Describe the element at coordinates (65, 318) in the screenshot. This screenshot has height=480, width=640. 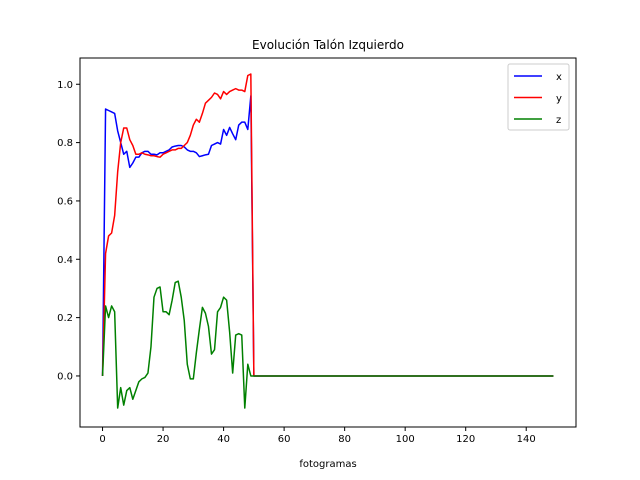
I see `y-tick-label: 0.2` at that location.